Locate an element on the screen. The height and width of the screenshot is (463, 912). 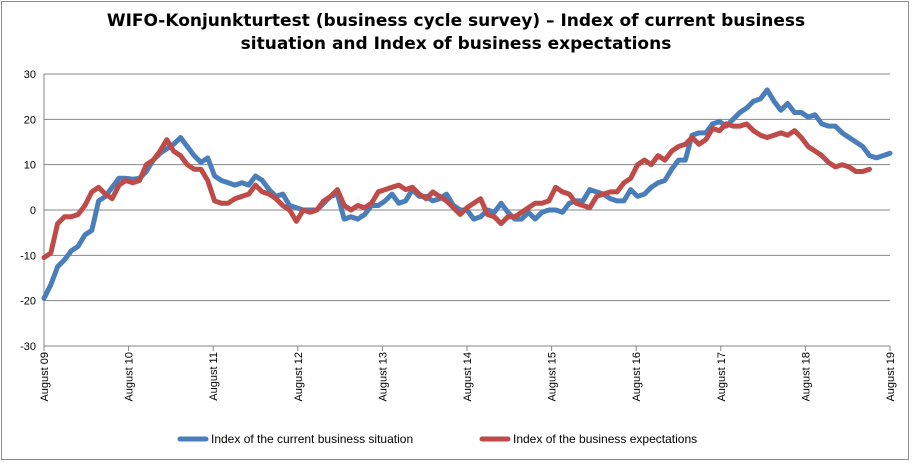
x-tick-label: August 16 is located at coordinates (637, 377).